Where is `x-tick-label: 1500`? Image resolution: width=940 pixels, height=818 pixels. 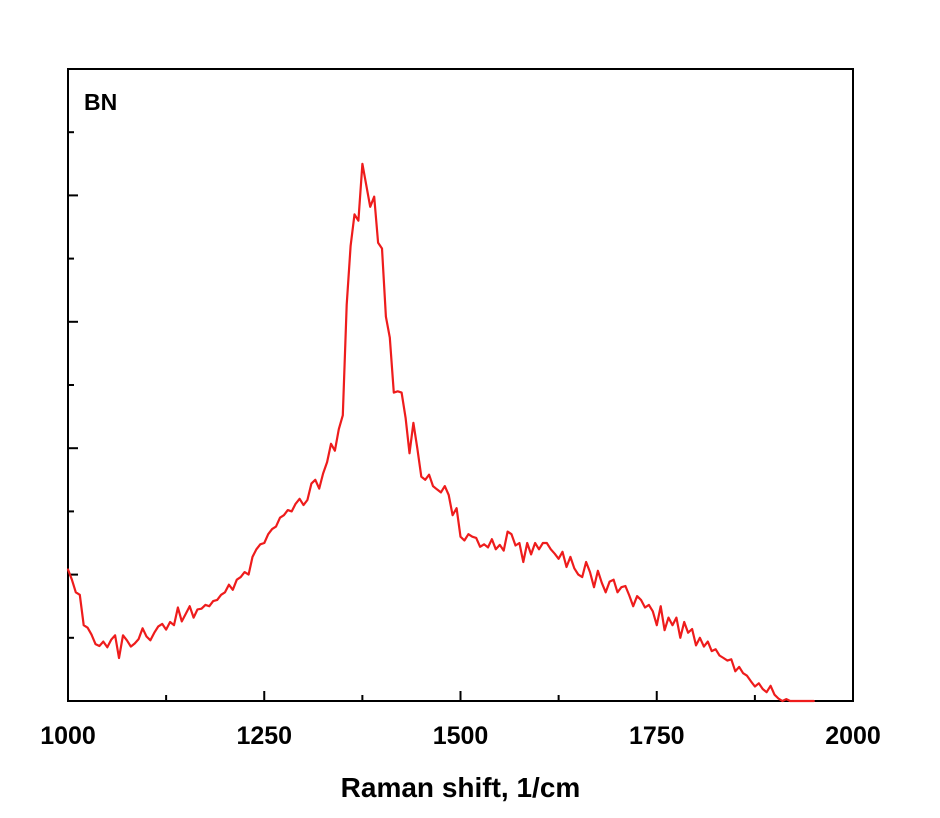
x-tick-label: 1500 is located at coordinates (461, 736).